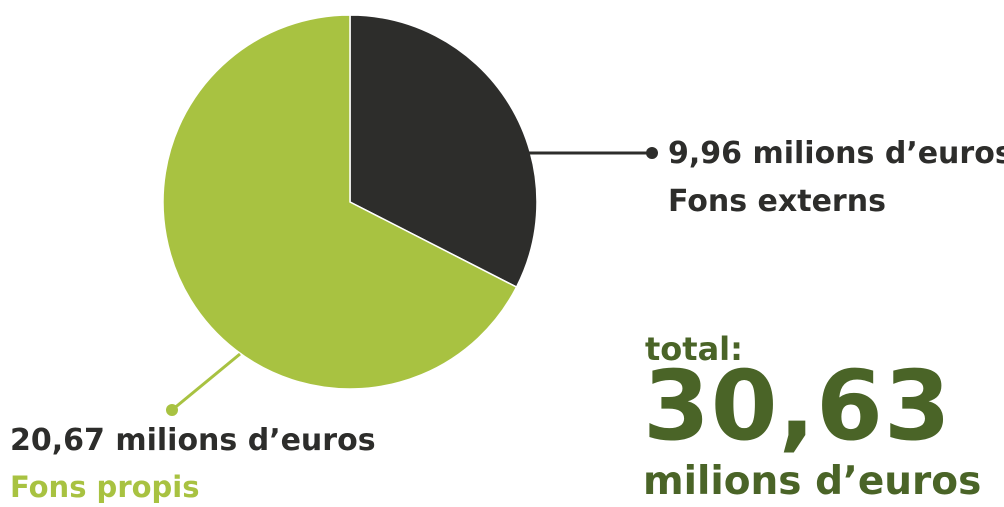  What do you see at coordinates (797, 406) in the screenshot?
I see `total-value: 30,63` at bounding box center [797, 406].